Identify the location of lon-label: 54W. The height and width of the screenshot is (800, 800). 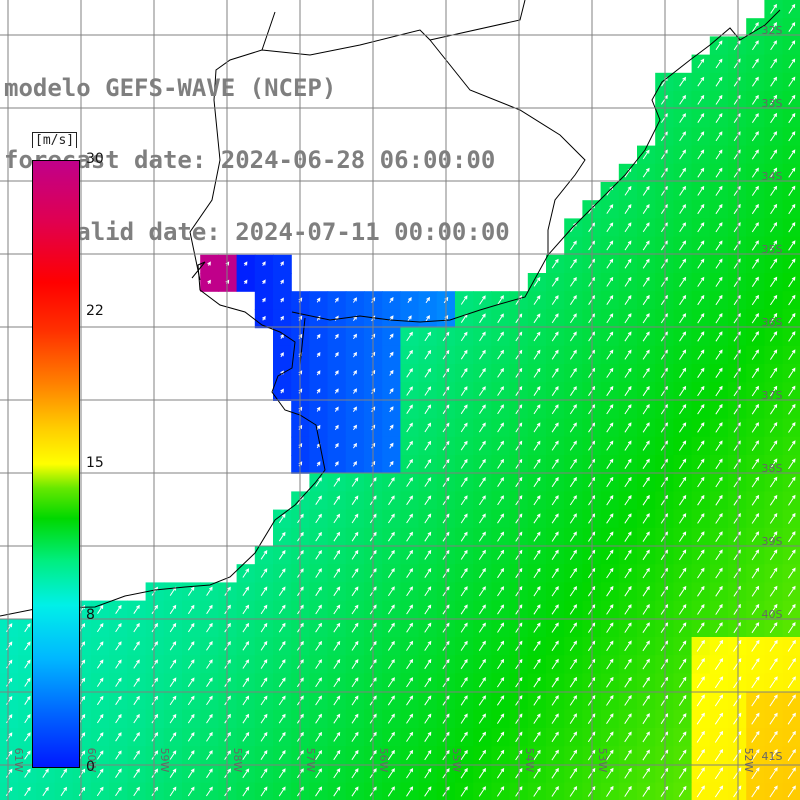
(529, 760).